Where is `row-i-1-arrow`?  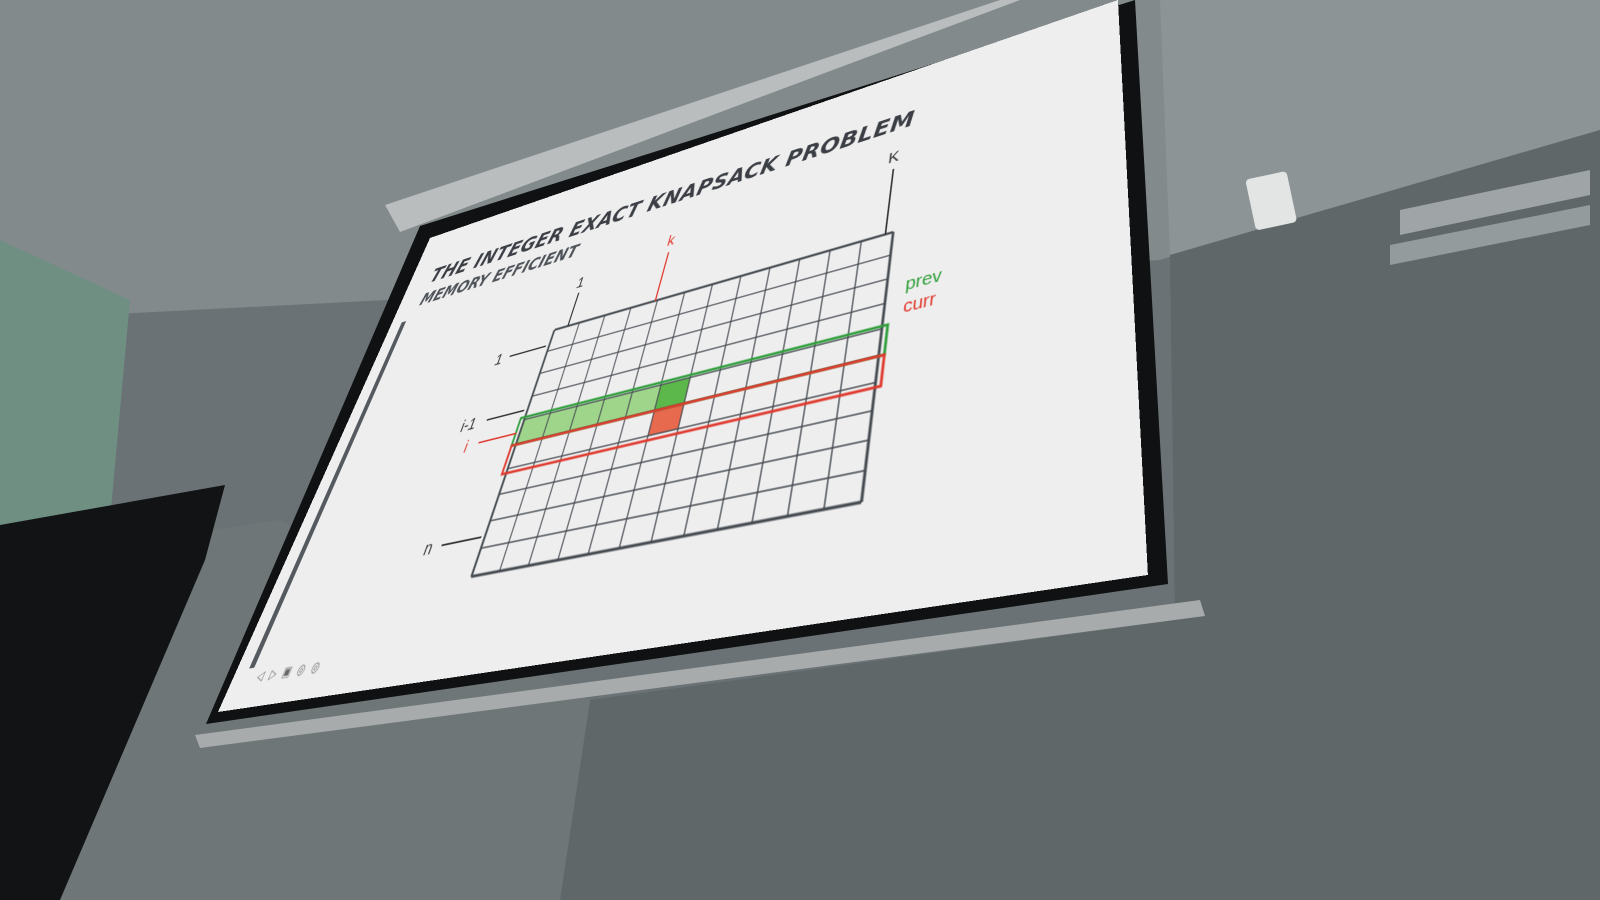 row-i-1-arrow is located at coordinates (505, 415).